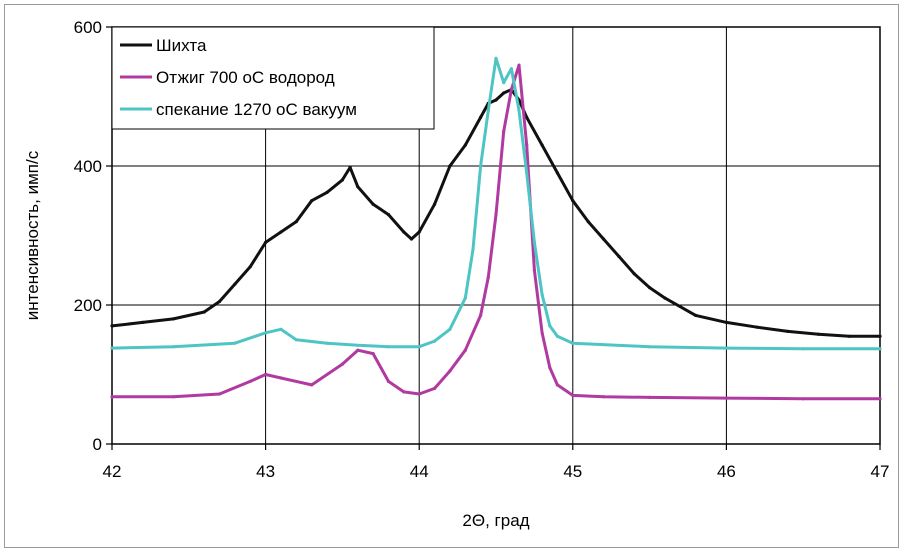 The height and width of the screenshot is (554, 905). What do you see at coordinates (256, 109) in the screenshot?
I see `legend-label: спекание 1270 оС вакуум` at bounding box center [256, 109].